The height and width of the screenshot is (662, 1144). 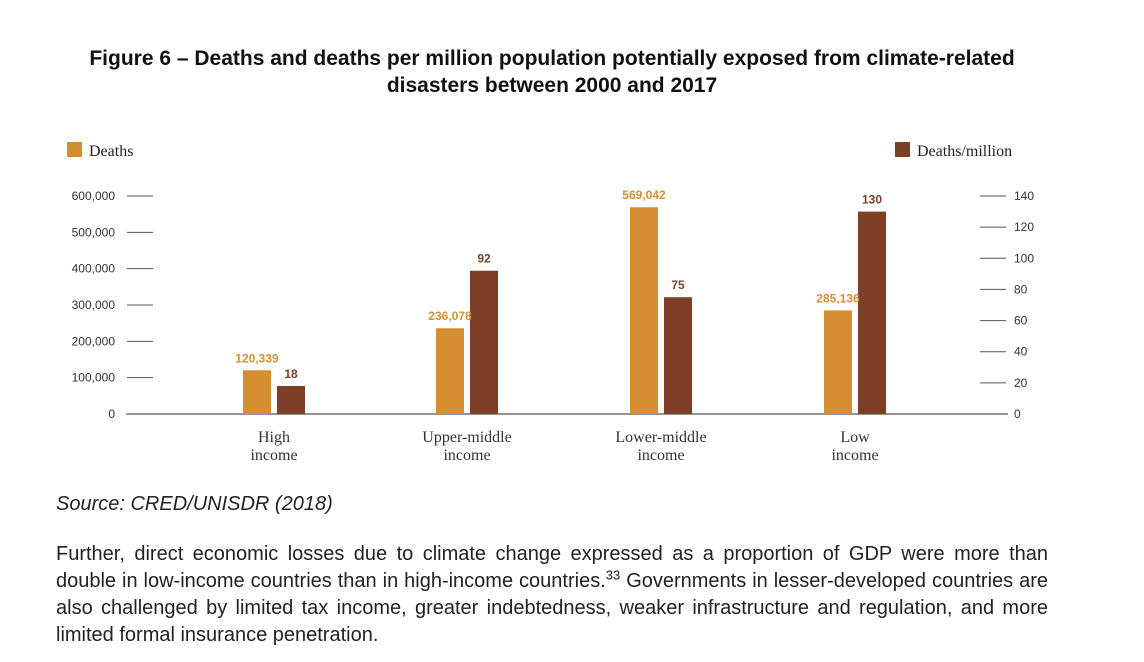 I want to click on left-tick-label: 500,000, so click(x=94, y=232).